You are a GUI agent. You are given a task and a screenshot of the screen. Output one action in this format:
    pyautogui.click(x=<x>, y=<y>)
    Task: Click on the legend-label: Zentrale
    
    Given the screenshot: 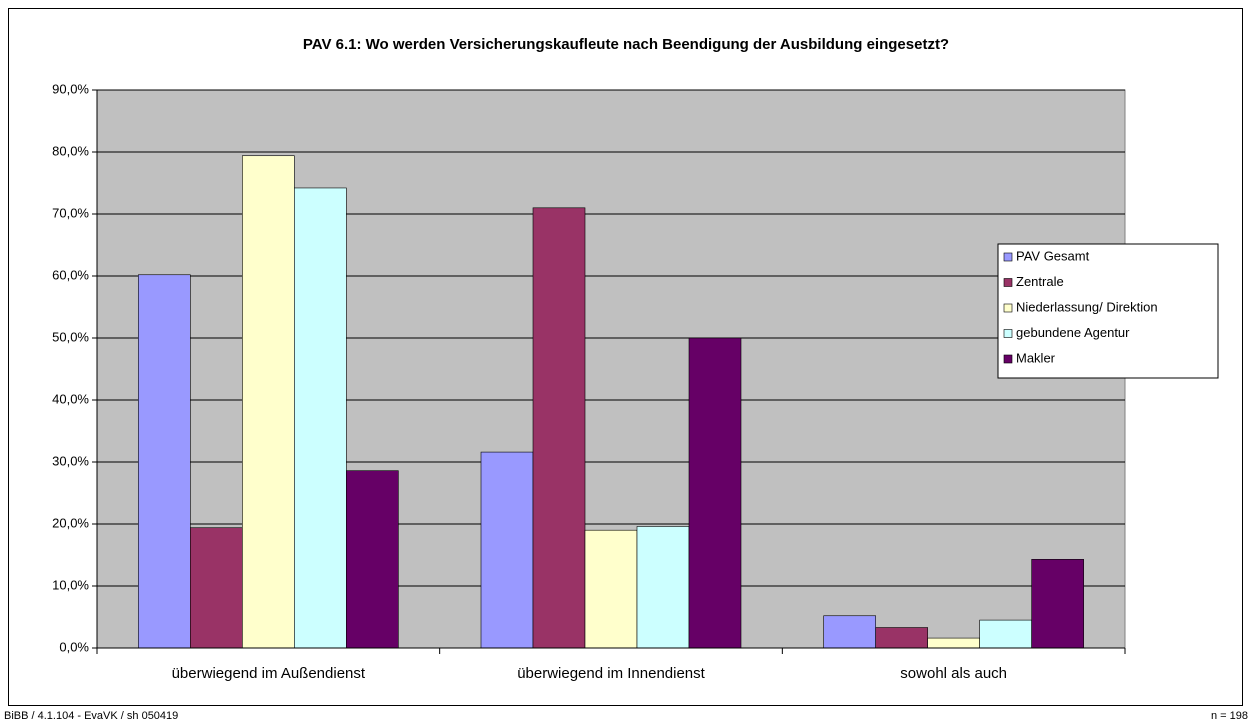 What is the action you would take?
    pyautogui.click(x=1040, y=281)
    